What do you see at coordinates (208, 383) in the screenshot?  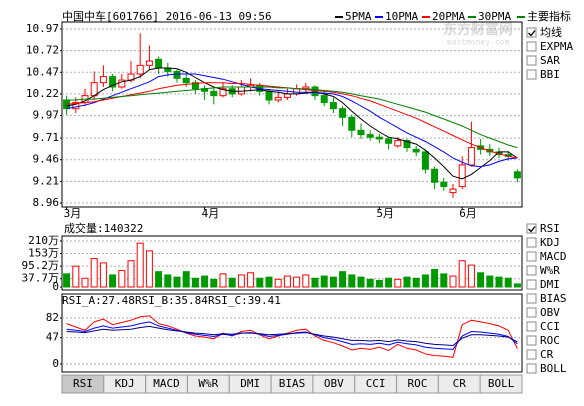 I see `tab-label: W%R` at bounding box center [208, 383].